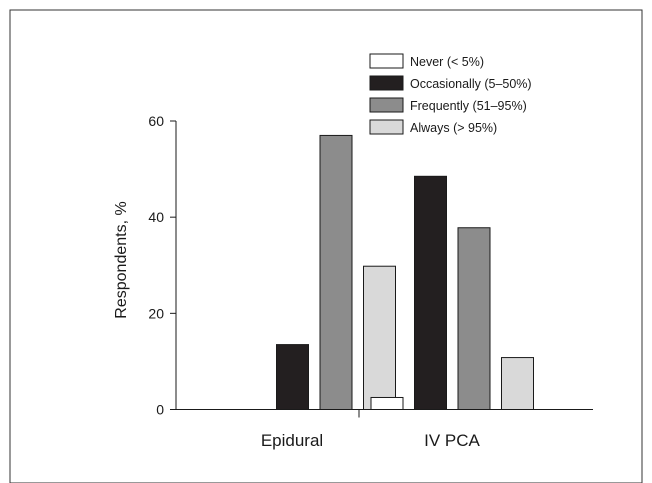 This screenshot has width=652, height=483. I want to click on y-tick-label: 60, so click(156, 121).